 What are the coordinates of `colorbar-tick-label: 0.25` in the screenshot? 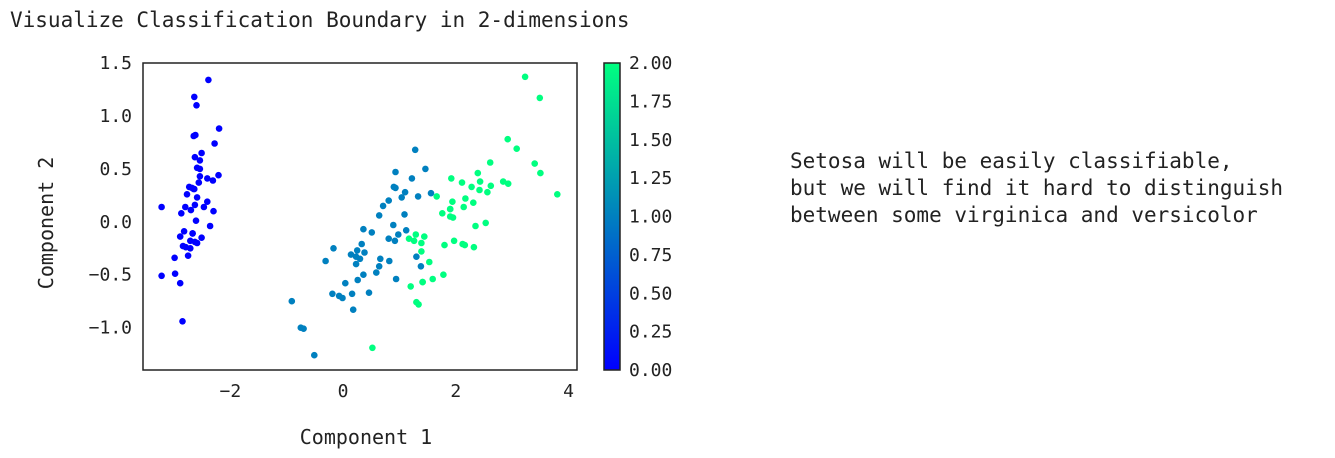 It's located at (650, 332).